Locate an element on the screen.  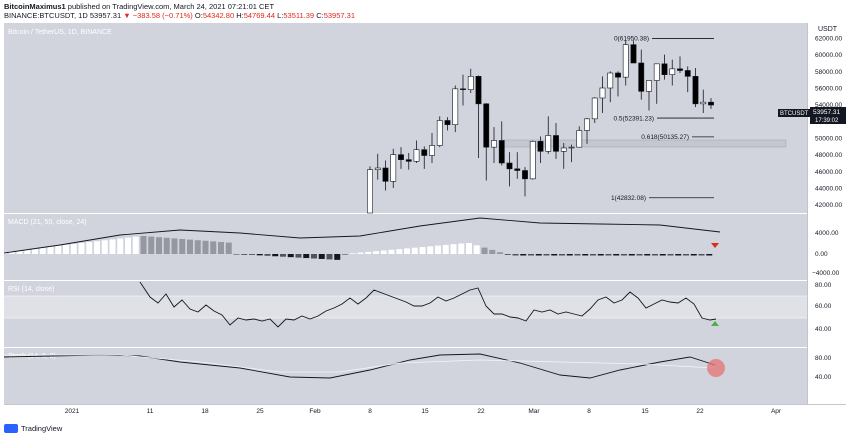
rsi-line is located at coordinates (428, 304).